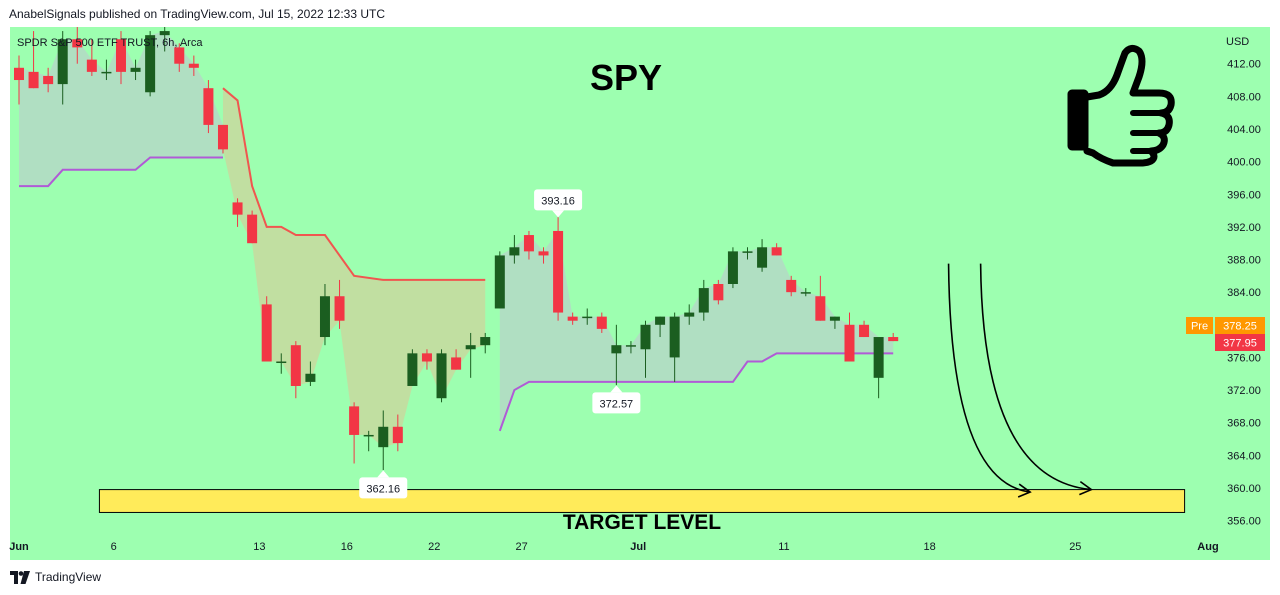 Image resolution: width=1280 pixels, height=595 pixels. What do you see at coordinates (1237, 42) in the screenshot?
I see `currency-label: USD` at bounding box center [1237, 42].